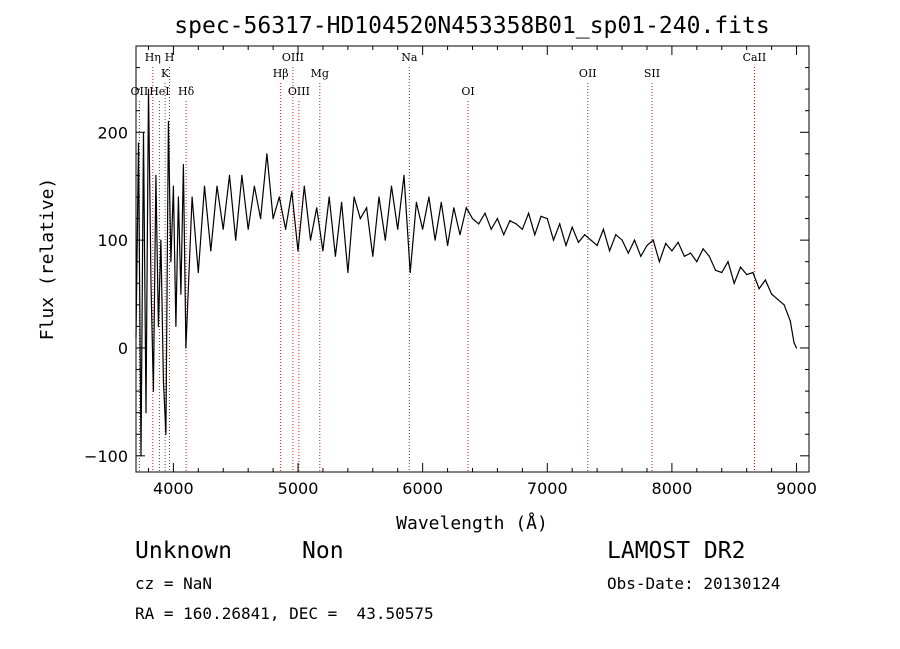 Image resolution: width=900 pixels, height=649 pixels. What do you see at coordinates (323, 551) in the screenshot?
I see `object-subclass: Non` at bounding box center [323, 551].